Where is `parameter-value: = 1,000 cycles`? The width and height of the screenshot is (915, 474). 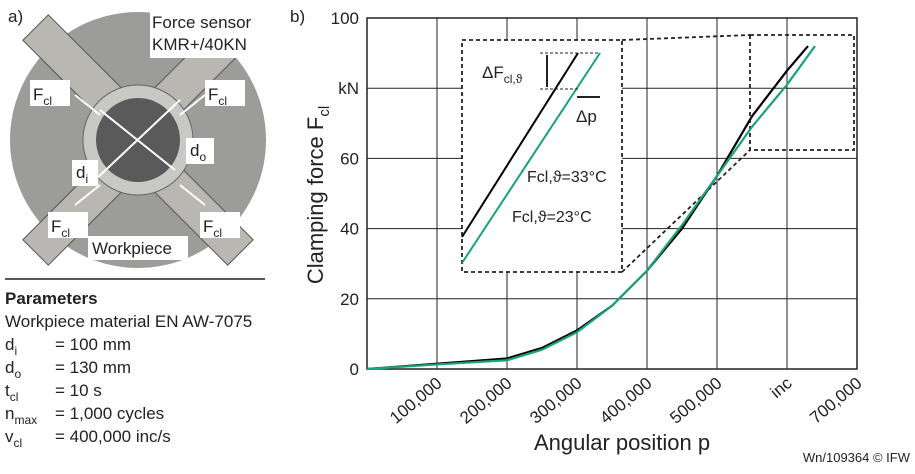 parameter-value: = 1,000 cycles is located at coordinates (109, 413).